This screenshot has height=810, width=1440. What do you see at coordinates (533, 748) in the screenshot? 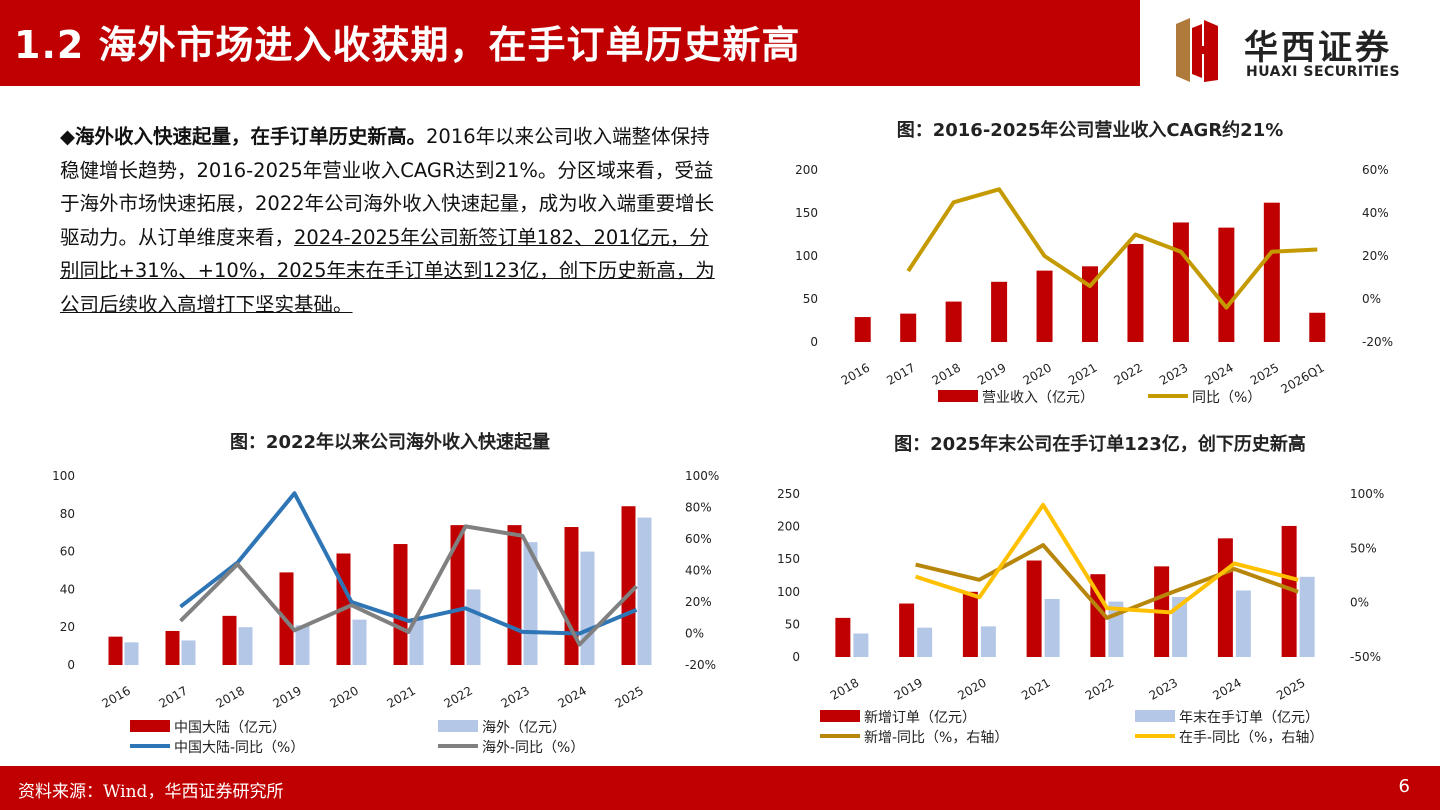
I see `legend-label: 海外-同比（%）` at bounding box center [533, 748].